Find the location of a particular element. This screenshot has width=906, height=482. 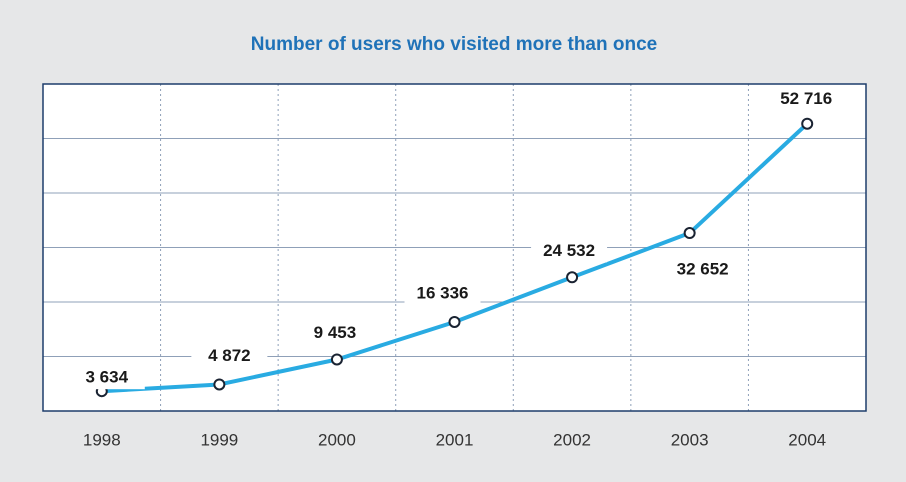

data-label: 9 453 is located at coordinates (335, 332).